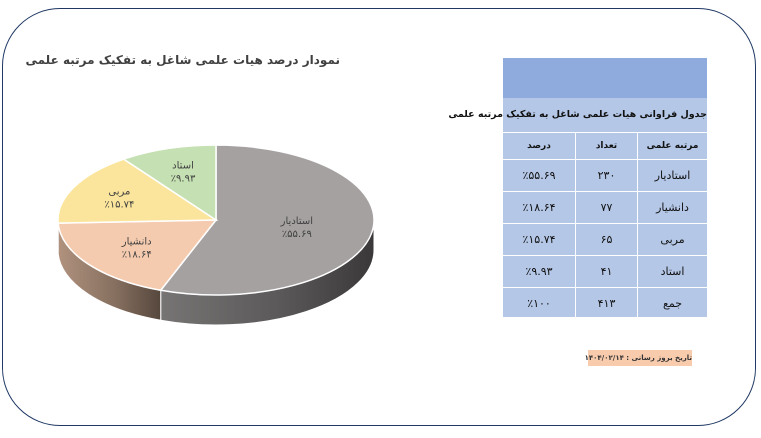  What do you see at coordinates (183, 178) in the screenshot?
I see `slice-value-label: ٪۹.۹۳` at bounding box center [183, 178].